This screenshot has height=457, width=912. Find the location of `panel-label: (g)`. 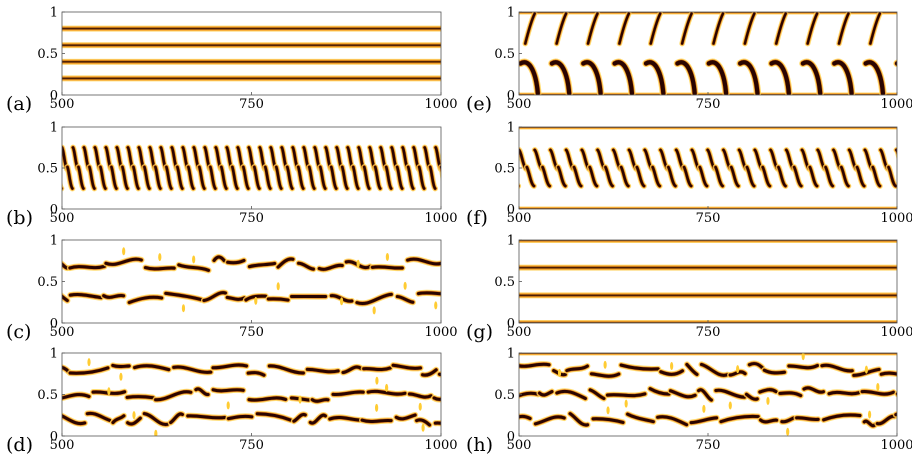

panel-label: (g) is located at coordinates (479, 332).